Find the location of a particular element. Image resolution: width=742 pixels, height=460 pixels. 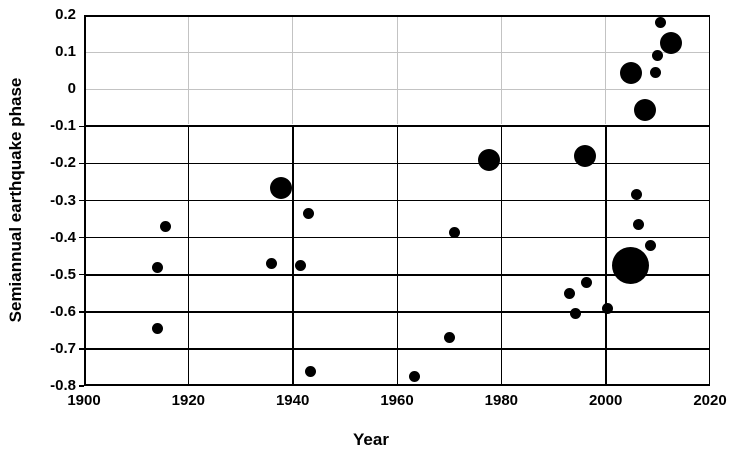

y-tick-label: -0.1 is located at coordinates (63, 126).